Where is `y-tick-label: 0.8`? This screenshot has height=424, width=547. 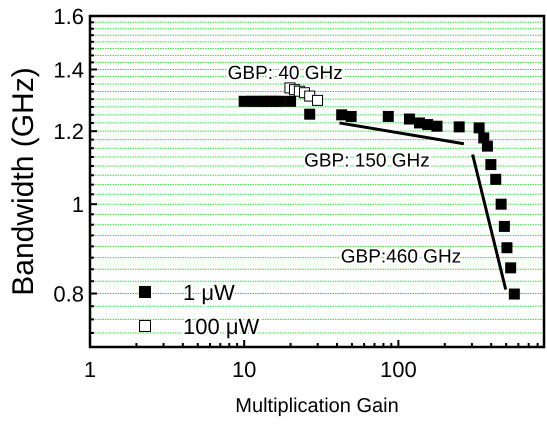 y-tick-label: 0.8 is located at coordinates (68, 294).